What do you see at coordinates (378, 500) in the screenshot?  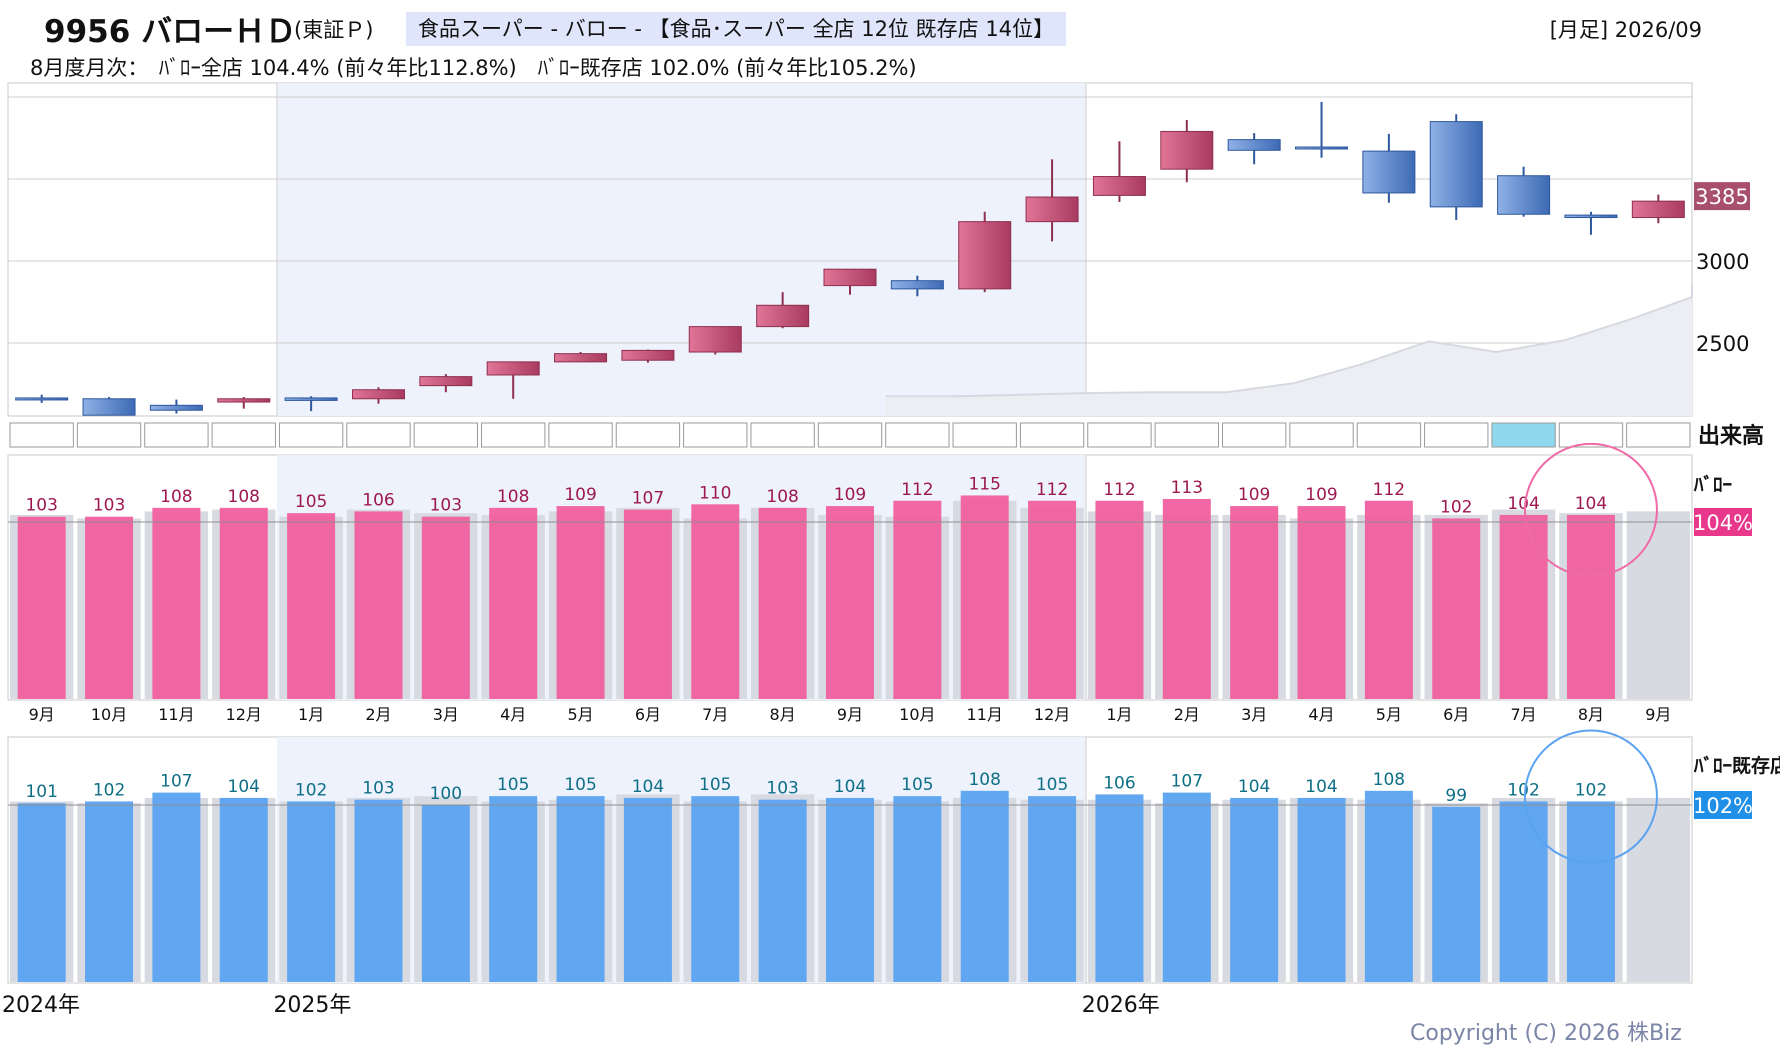 I see `bar-value-label: 106` at bounding box center [378, 500].